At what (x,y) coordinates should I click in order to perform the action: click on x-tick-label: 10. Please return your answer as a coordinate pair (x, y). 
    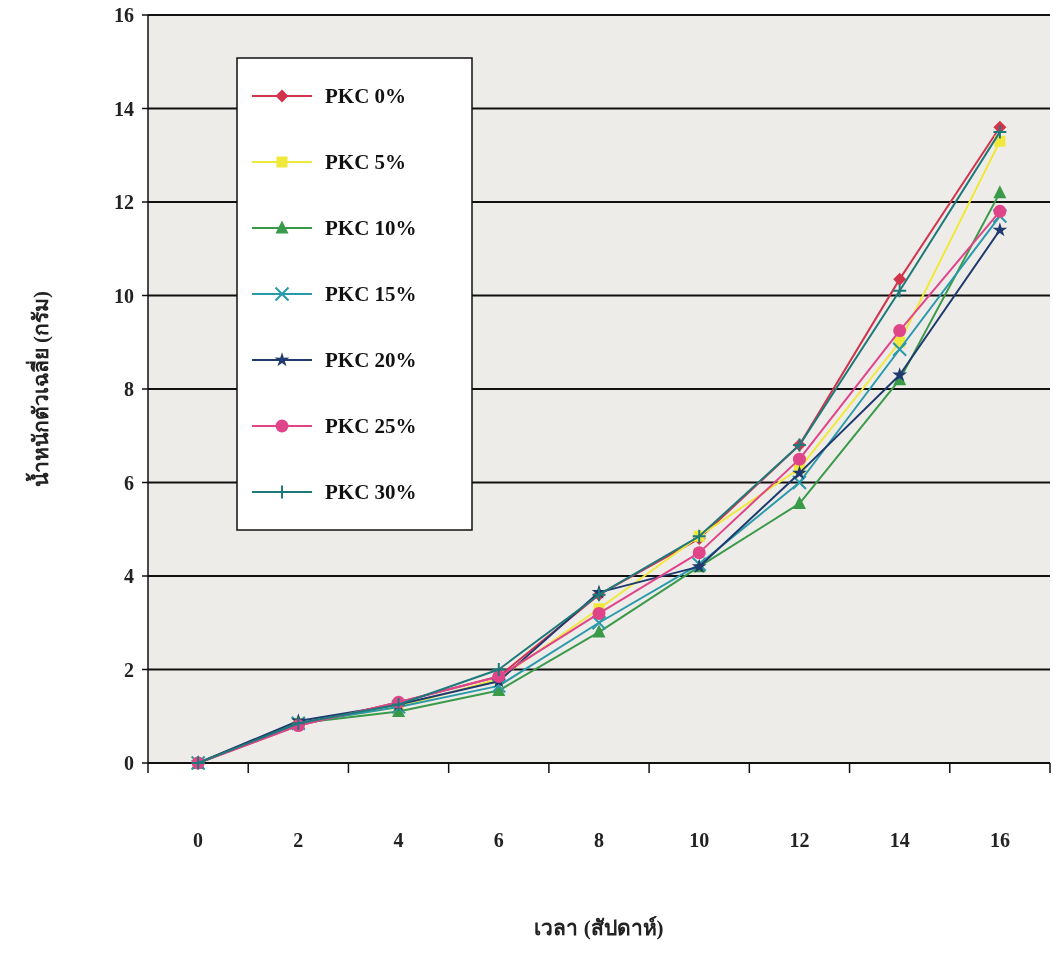
    Looking at the image, I should click on (699, 840).